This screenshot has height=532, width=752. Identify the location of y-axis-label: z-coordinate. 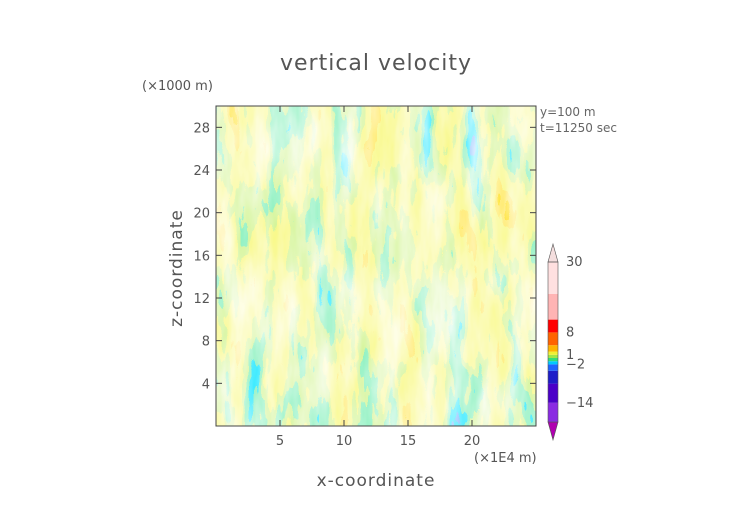
(177, 268).